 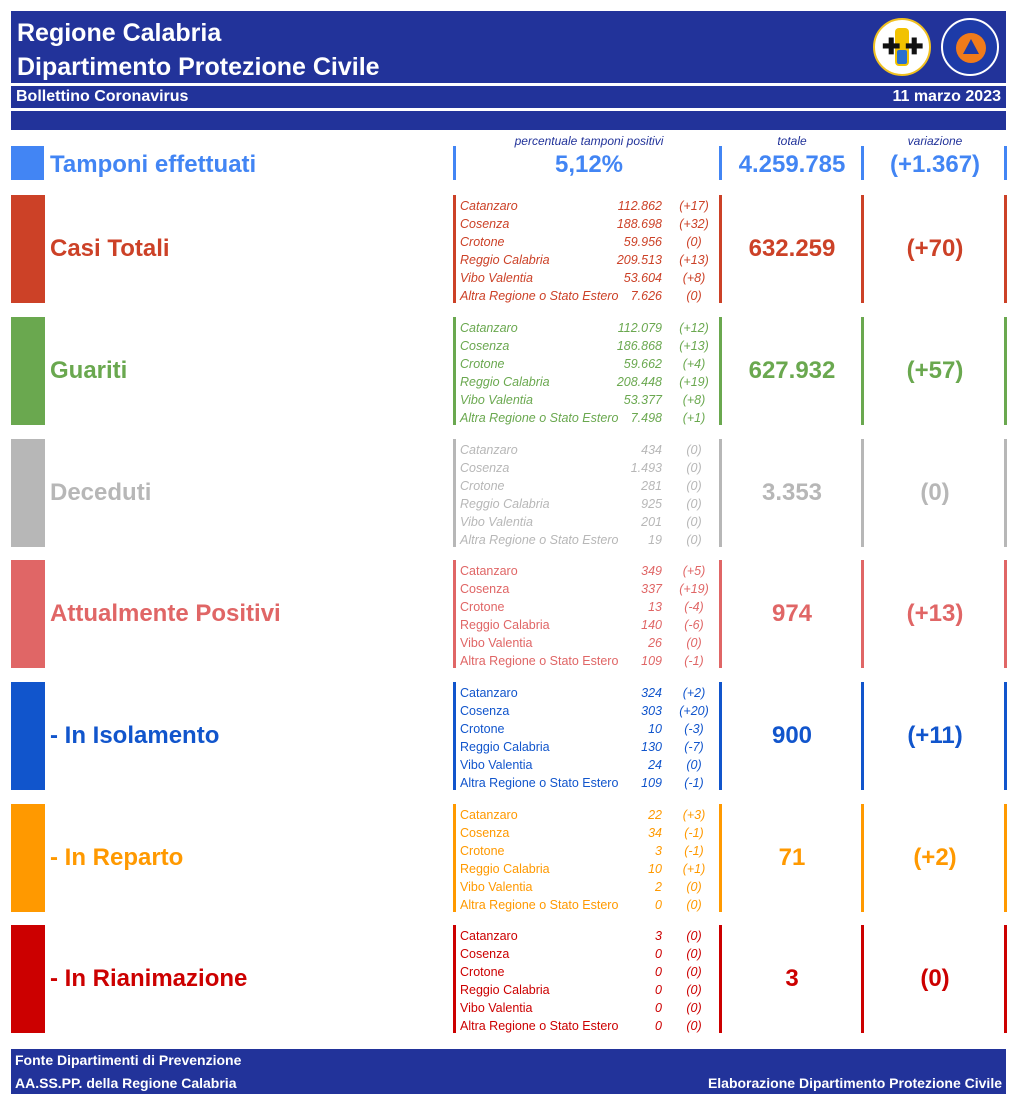 What do you see at coordinates (589, 347) in the screenshot?
I see `province-row: Cosenza 186.868 (+13)` at bounding box center [589, 347].